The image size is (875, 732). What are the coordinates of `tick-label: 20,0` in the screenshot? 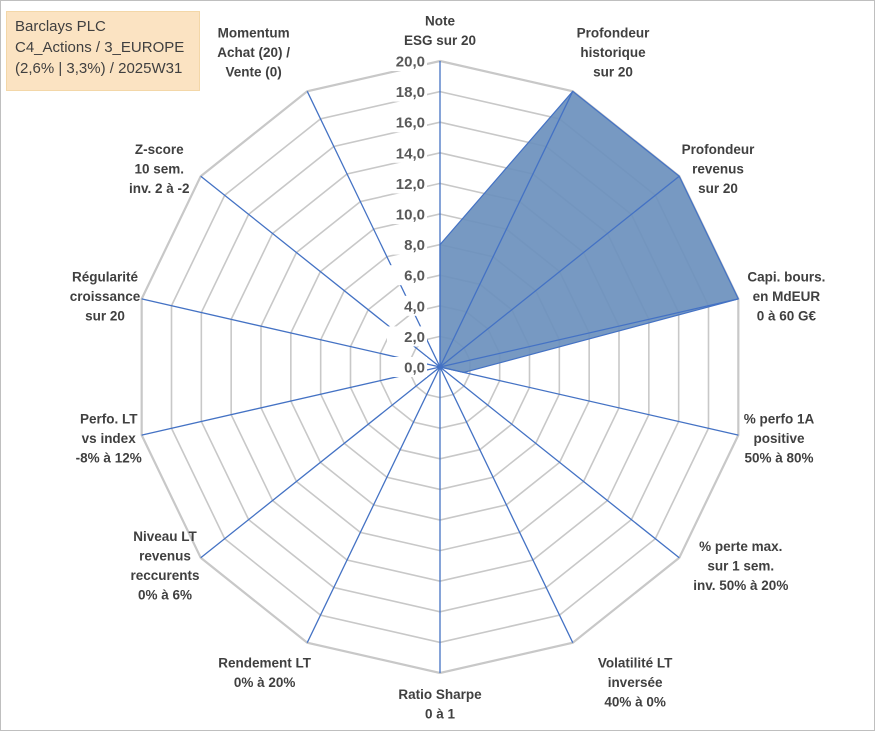 It's located at (410, 62).